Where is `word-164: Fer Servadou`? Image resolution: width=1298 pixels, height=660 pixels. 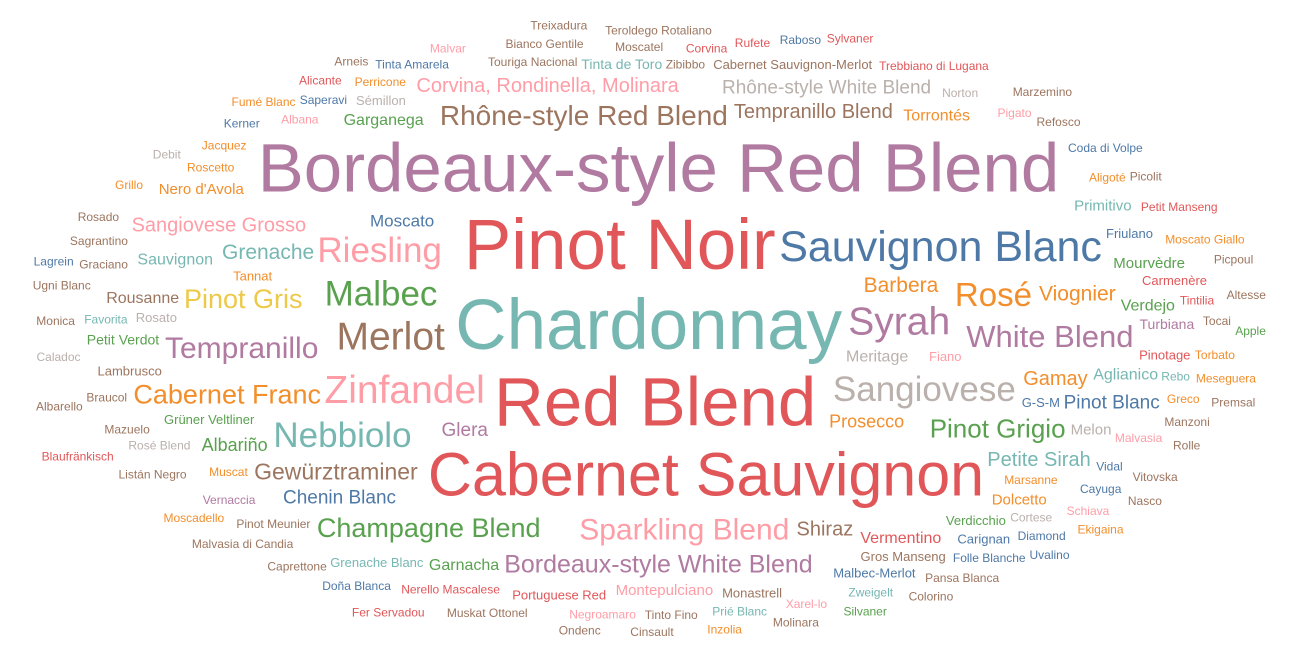 word-164: Fer Servadou is located at coordinates (388, 612).